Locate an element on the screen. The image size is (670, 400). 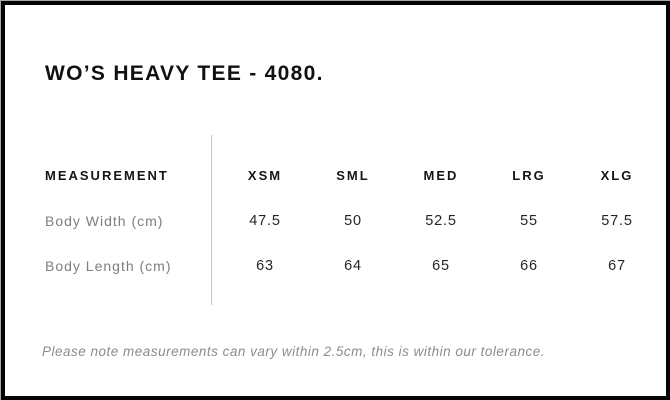
column-divider is located at coordinates (211, 220).